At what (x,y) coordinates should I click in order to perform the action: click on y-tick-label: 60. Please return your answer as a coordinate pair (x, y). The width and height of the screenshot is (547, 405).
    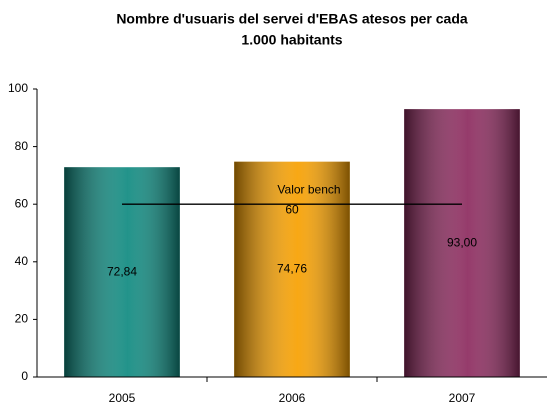
    Looking at the image, I should click on (22, 203).